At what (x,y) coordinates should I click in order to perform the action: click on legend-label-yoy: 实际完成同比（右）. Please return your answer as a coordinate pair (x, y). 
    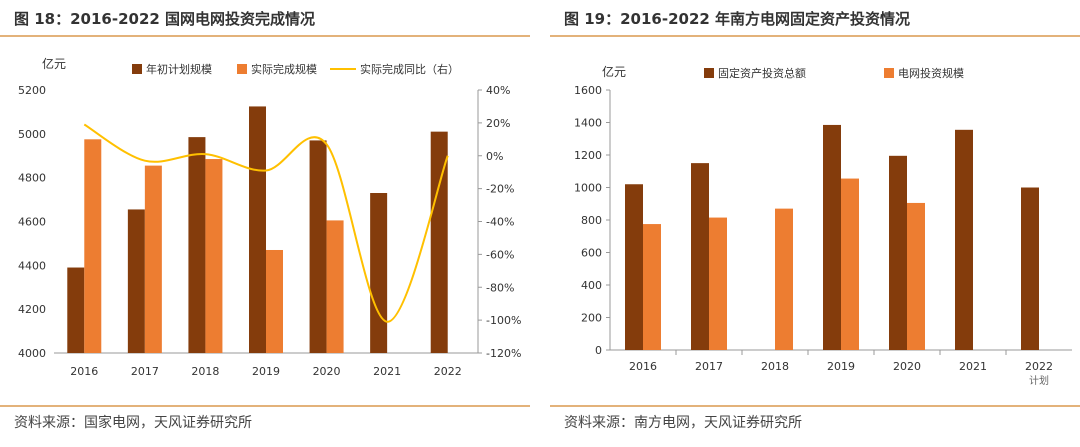
    Looking at the image, I should click on (409, 69).